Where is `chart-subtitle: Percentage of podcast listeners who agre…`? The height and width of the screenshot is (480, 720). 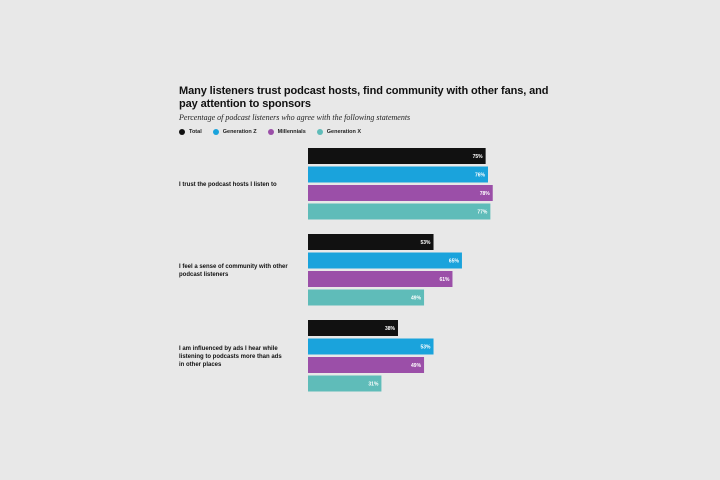 chart-subtitle: Percentage of podcast listeners who agre… is located at coordinates (295, 117).